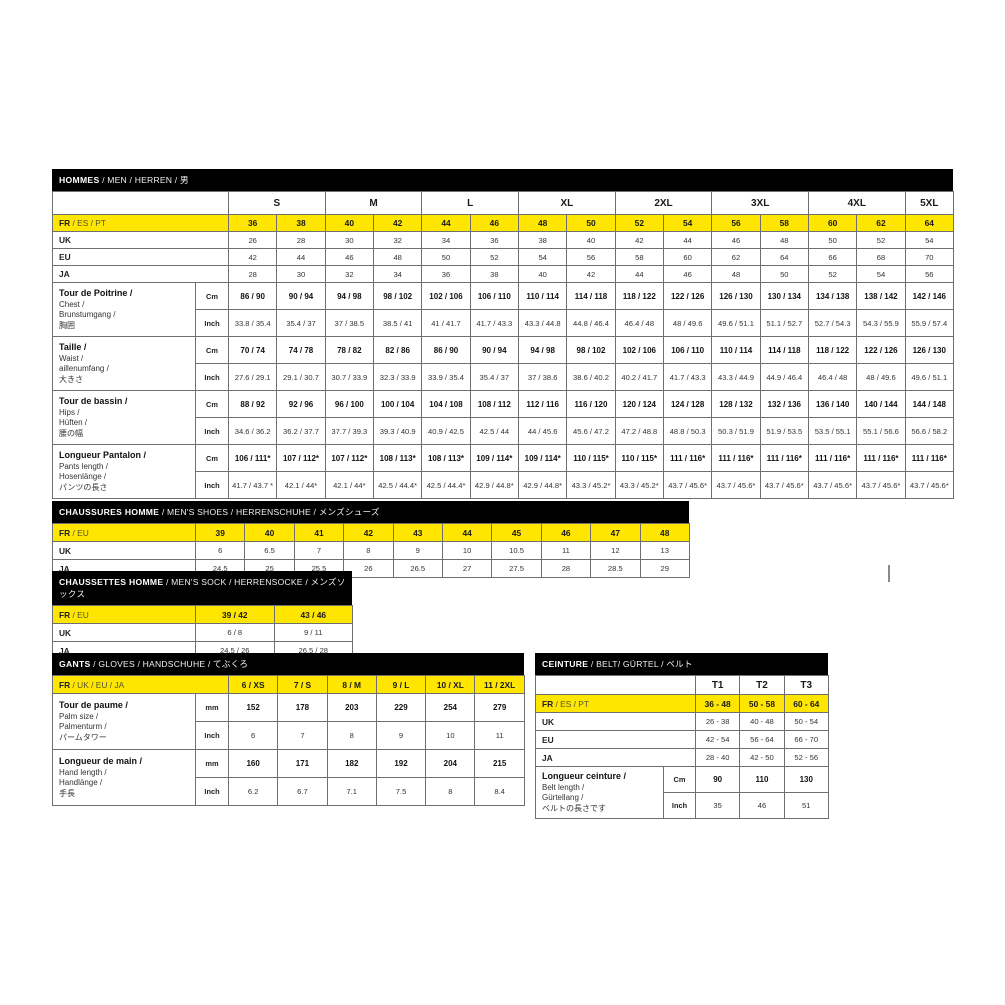 The height and width of the screenshot is (1005, 1005). I want to click on men-measure-cell-inch: 46.4 / 48, so click(832, 377).